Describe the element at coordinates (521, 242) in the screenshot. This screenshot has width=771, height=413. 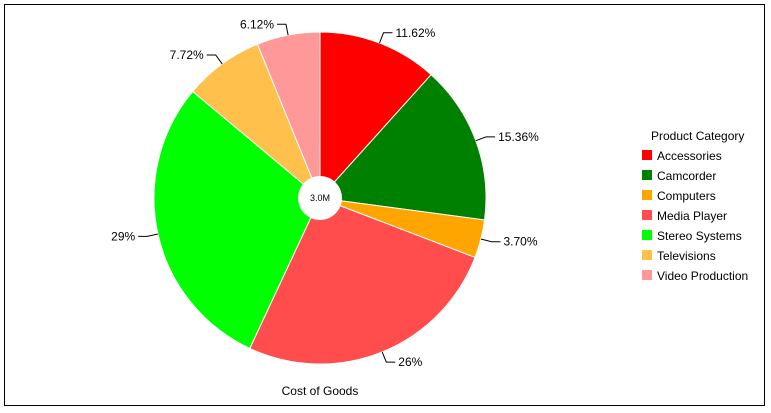
I see `slice-label: 3.70%` at that location.